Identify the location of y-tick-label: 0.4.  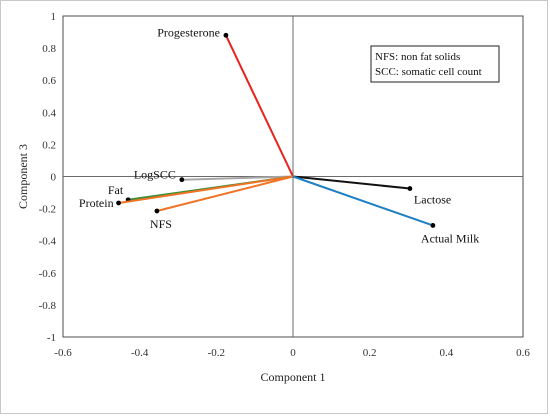
(49, 113).